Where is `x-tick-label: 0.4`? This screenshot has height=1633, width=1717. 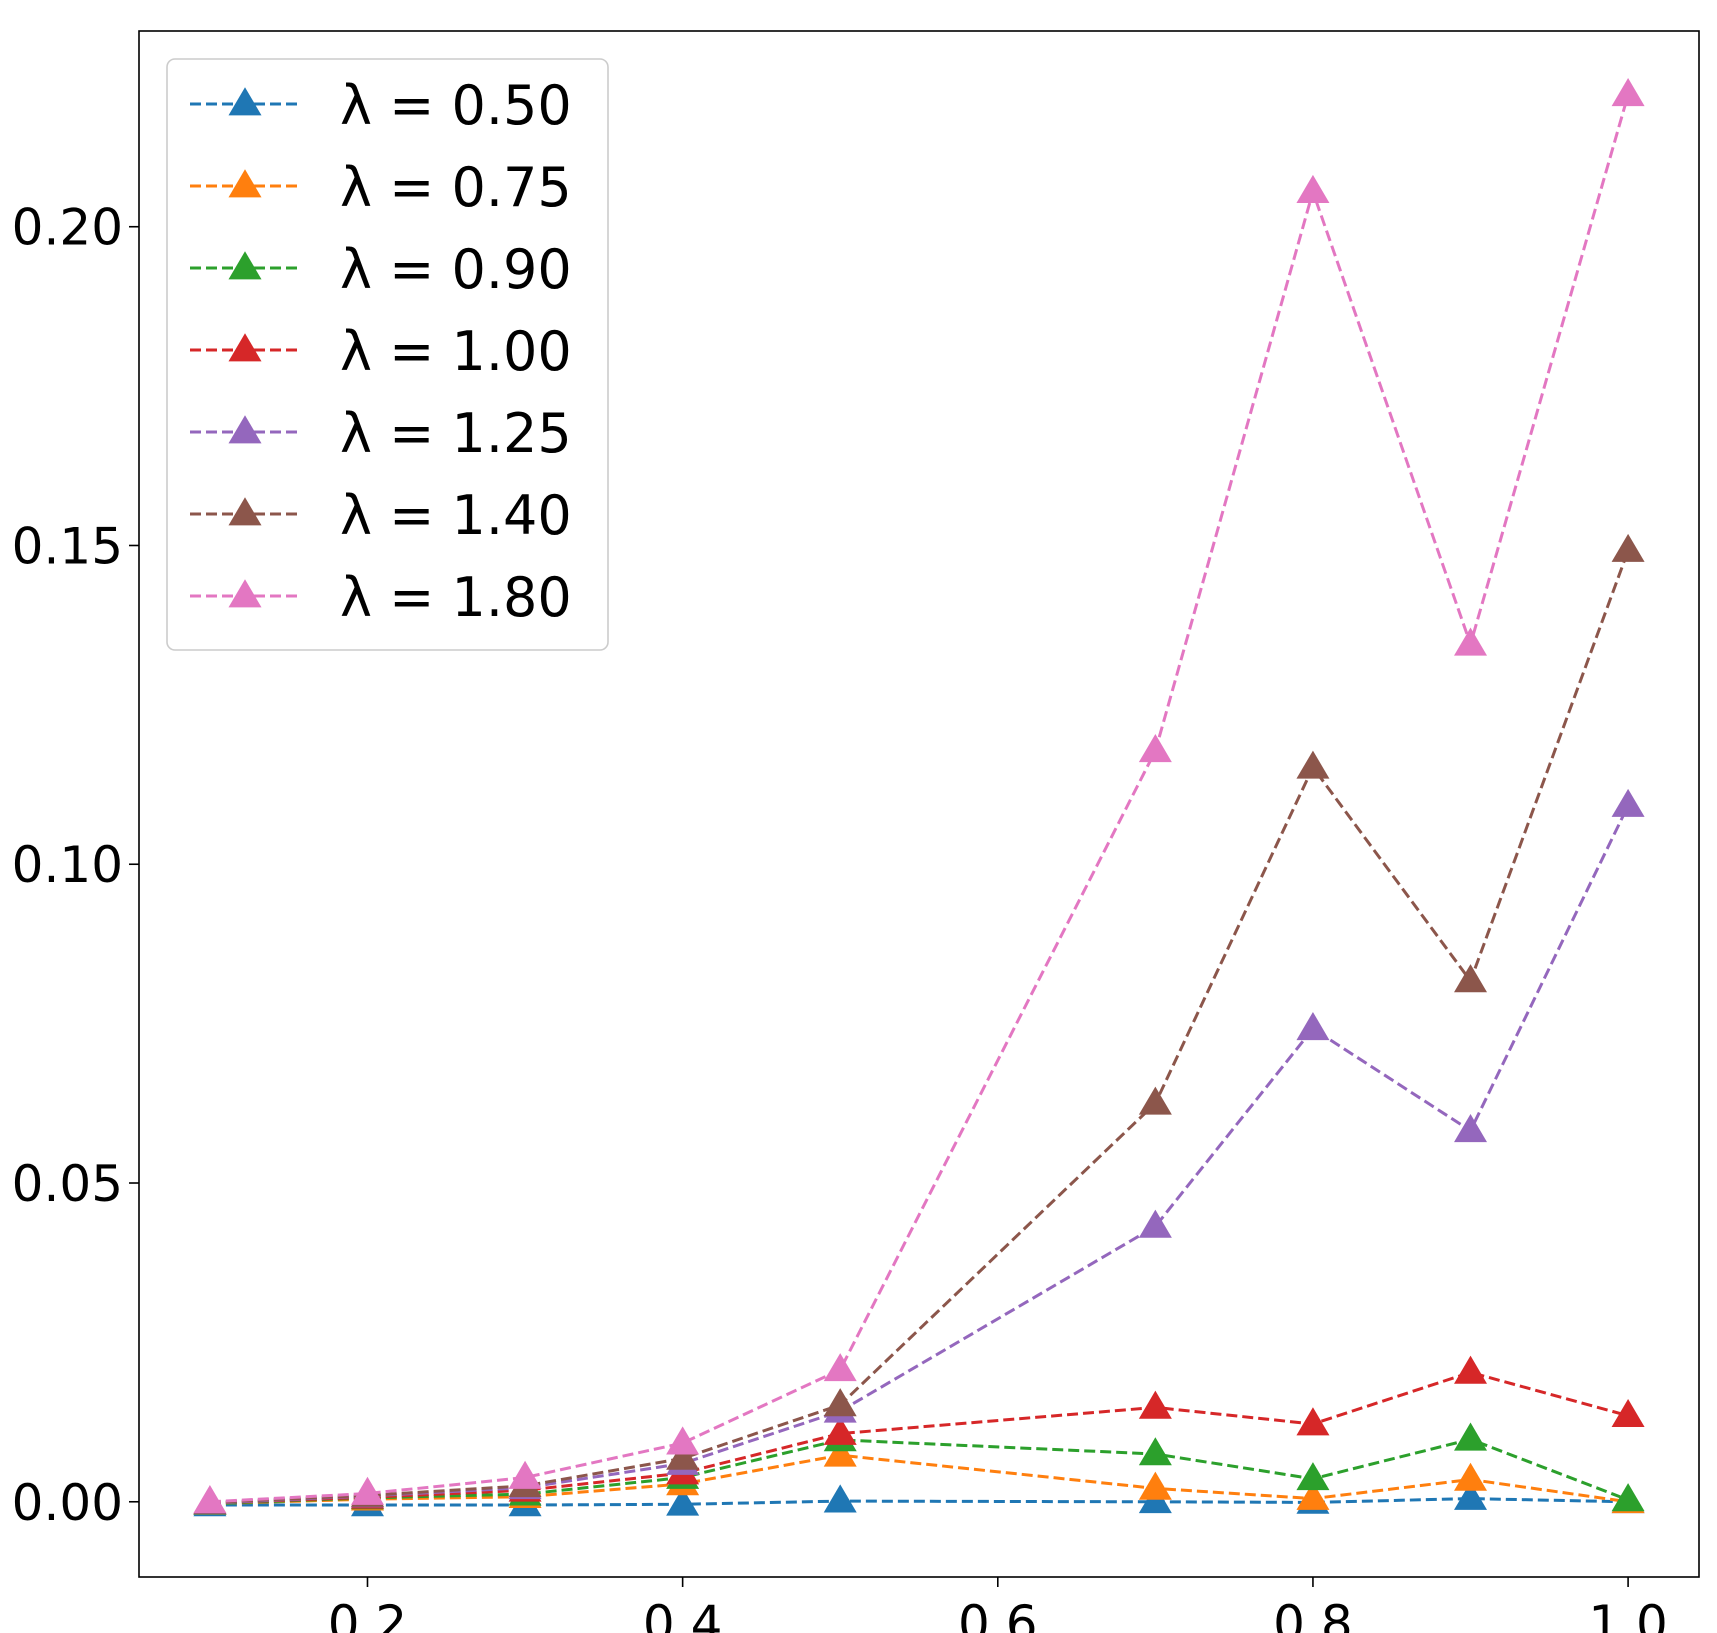
x-tick-label: 0.4 is located at coordinates (683, 1614).